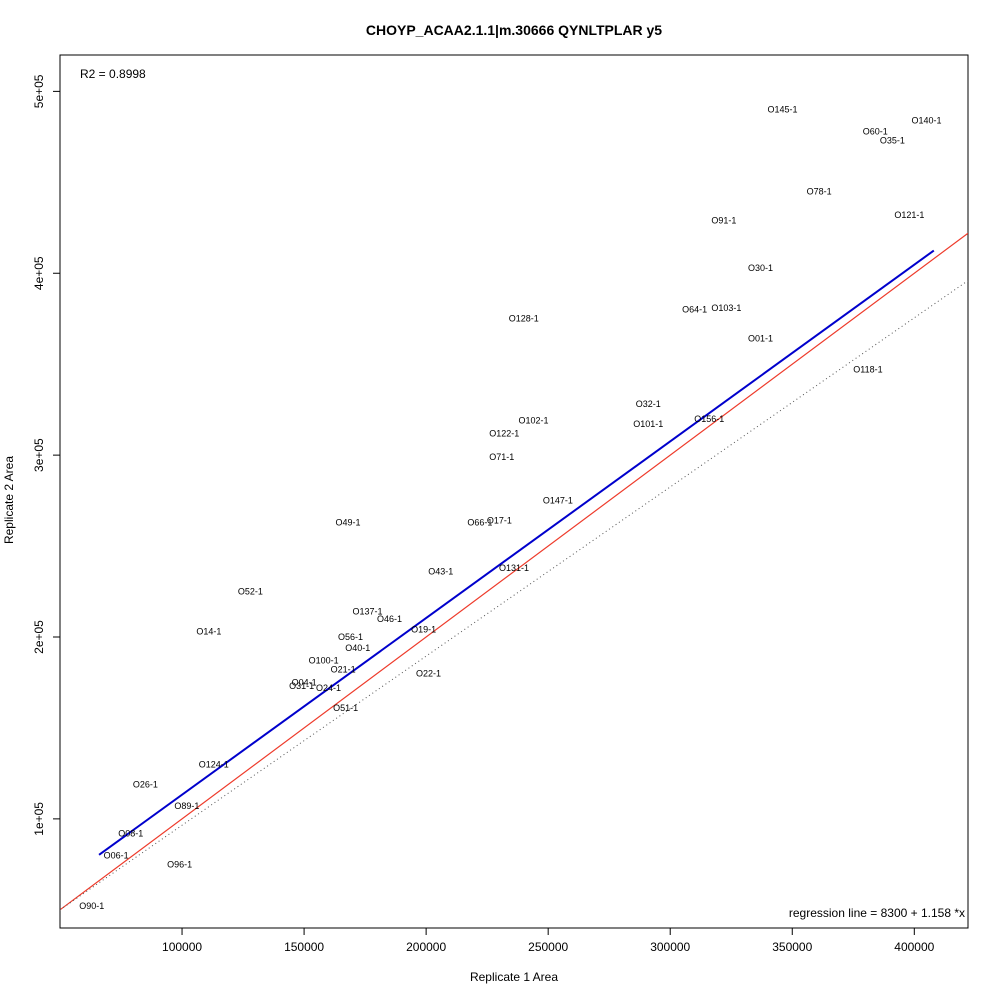 Image resolution: width=1000 pixels, height=1000 pixels. What do you see at coordinates (534, 421) in the screenshot?
I see `point-label: O102-1` at bounding box center [534, 421].